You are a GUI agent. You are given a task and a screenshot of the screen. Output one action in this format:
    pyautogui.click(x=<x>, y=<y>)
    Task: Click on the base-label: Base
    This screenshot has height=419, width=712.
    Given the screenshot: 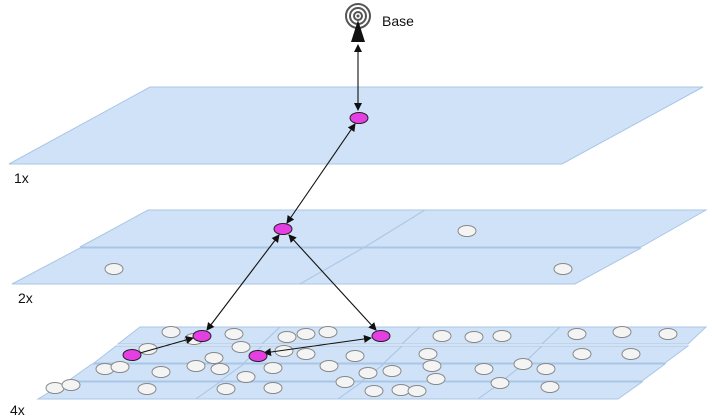 What is the action you would take?
    pyautogui.click(x=398, y=21)
    